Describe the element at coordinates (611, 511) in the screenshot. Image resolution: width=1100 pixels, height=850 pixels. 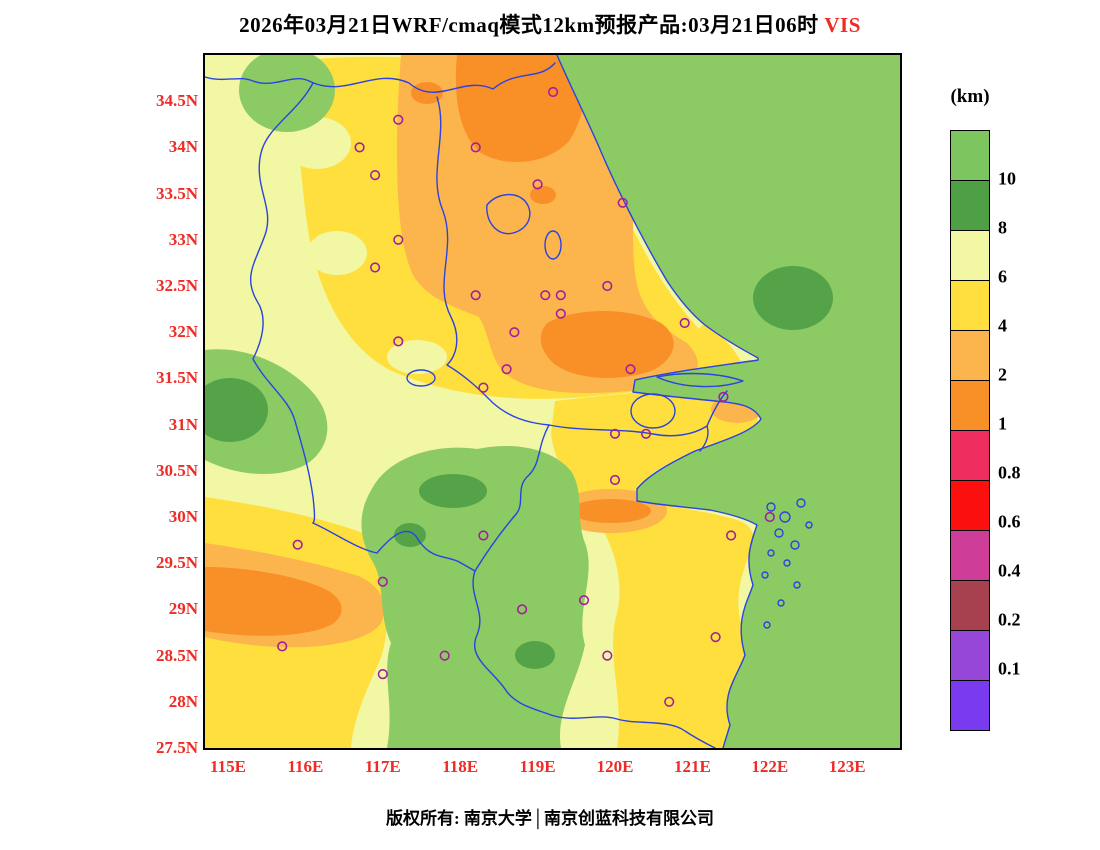
I see `vis-region-orange-hangzhou-band` at that location.